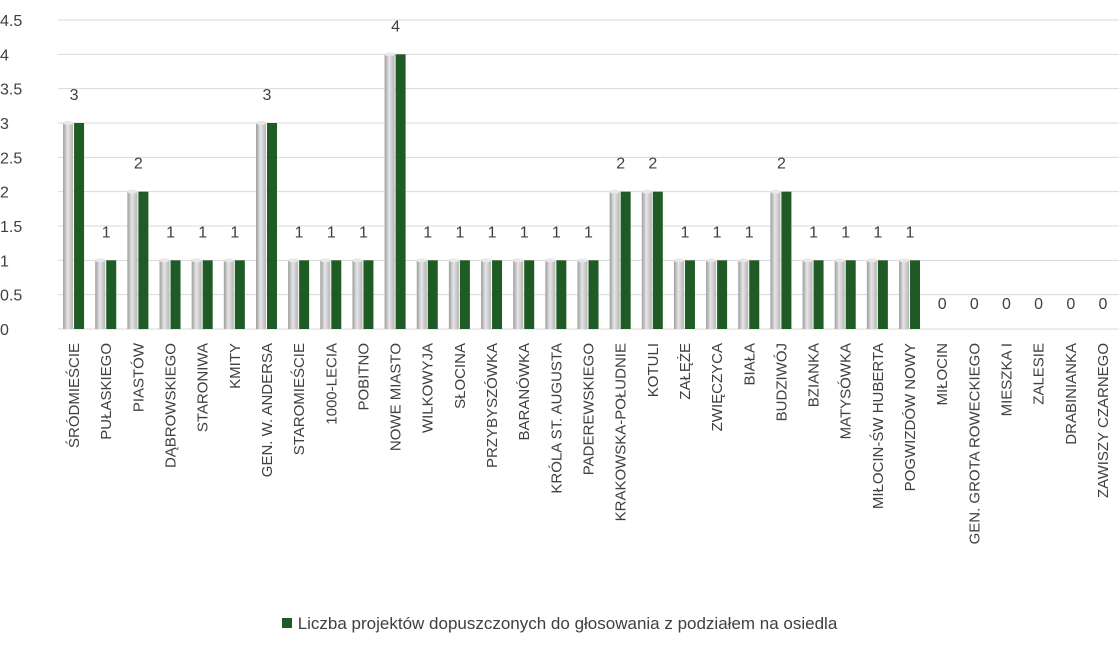 Image resolution: width=1119 pixels, height=661 pixels. I want to click on category-label: MIŁOCIN, so click(942, 374).